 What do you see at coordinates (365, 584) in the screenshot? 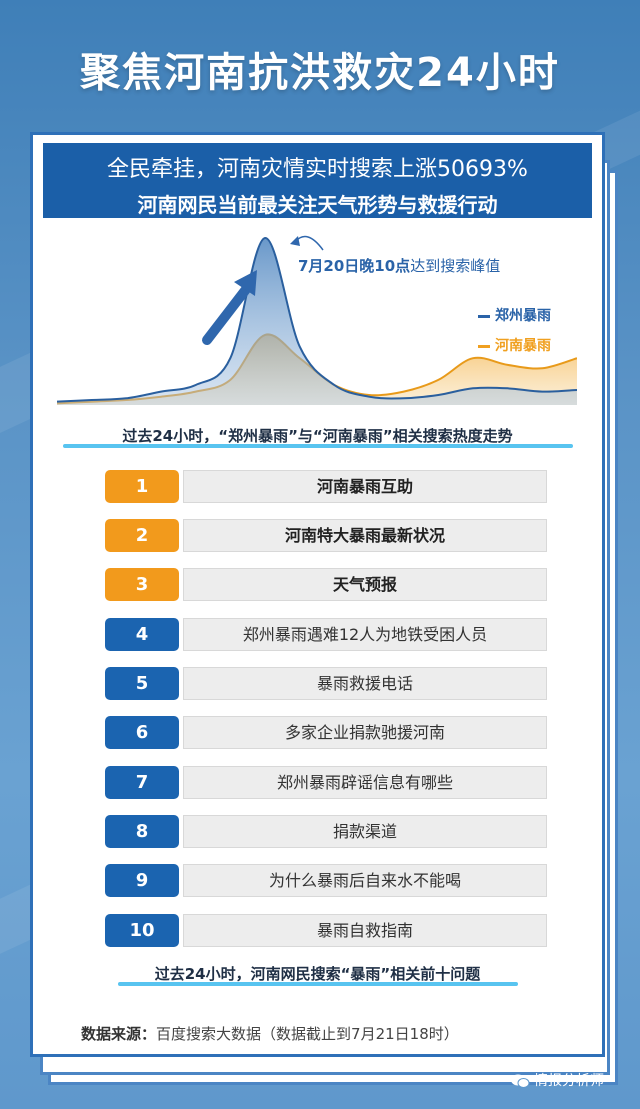
I see `rank-text: 天气预报` at bounding box center [365, 584].